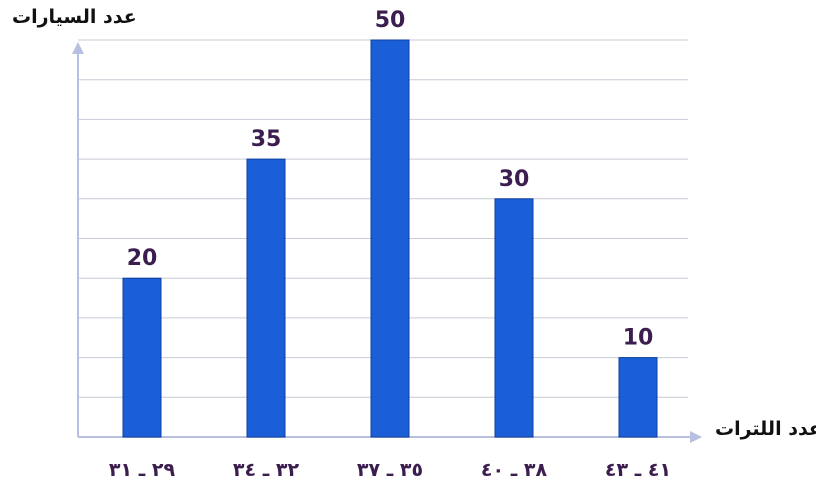 The image size is (816, 487). Describe the element at coordinates (638, 470) in the screenshot. I see `x-tick-label-5: ٤١ ـ ٤٣` at that location.